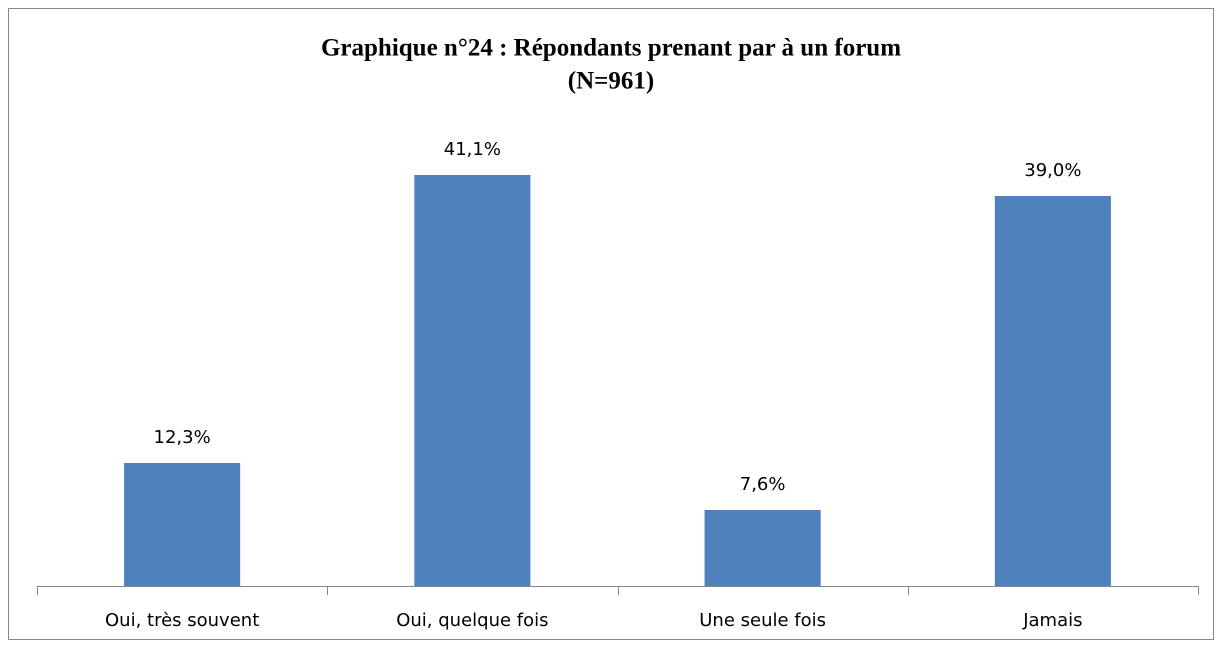 Image resolution: width=1223 pixels, height=648 pixels. I want to click on x-tick-label: Oui, quelque fois, so click(472, 620).